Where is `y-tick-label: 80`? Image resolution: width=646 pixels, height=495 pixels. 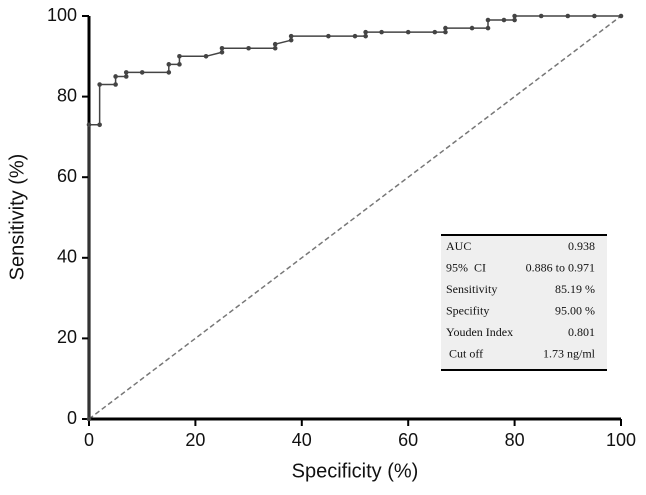
y-tick-label: 80 is located at coordinates (67, 95).